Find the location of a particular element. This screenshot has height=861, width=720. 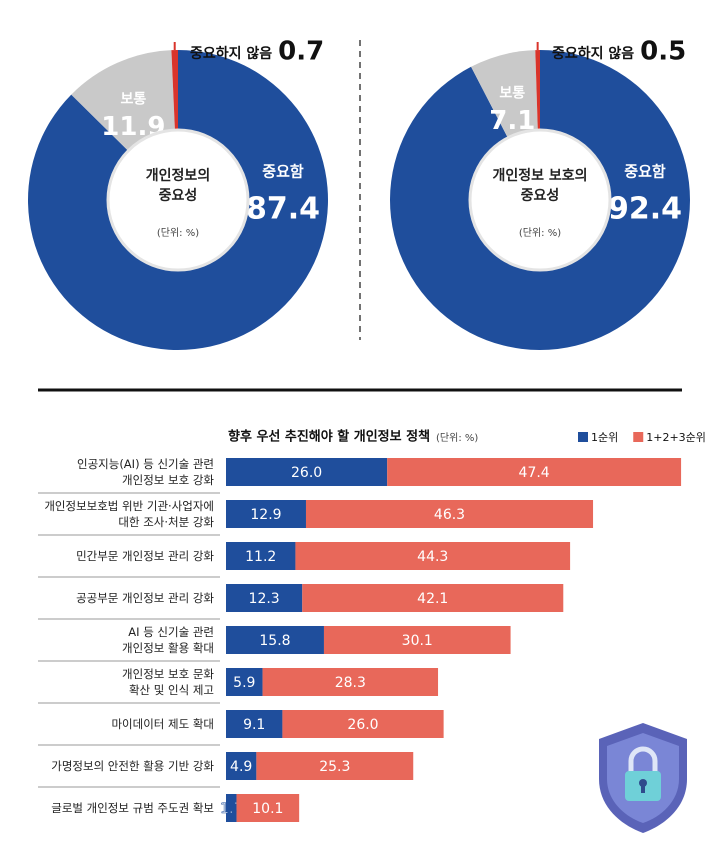

slice-value: 87.4 is located at coordinates (283, 209).